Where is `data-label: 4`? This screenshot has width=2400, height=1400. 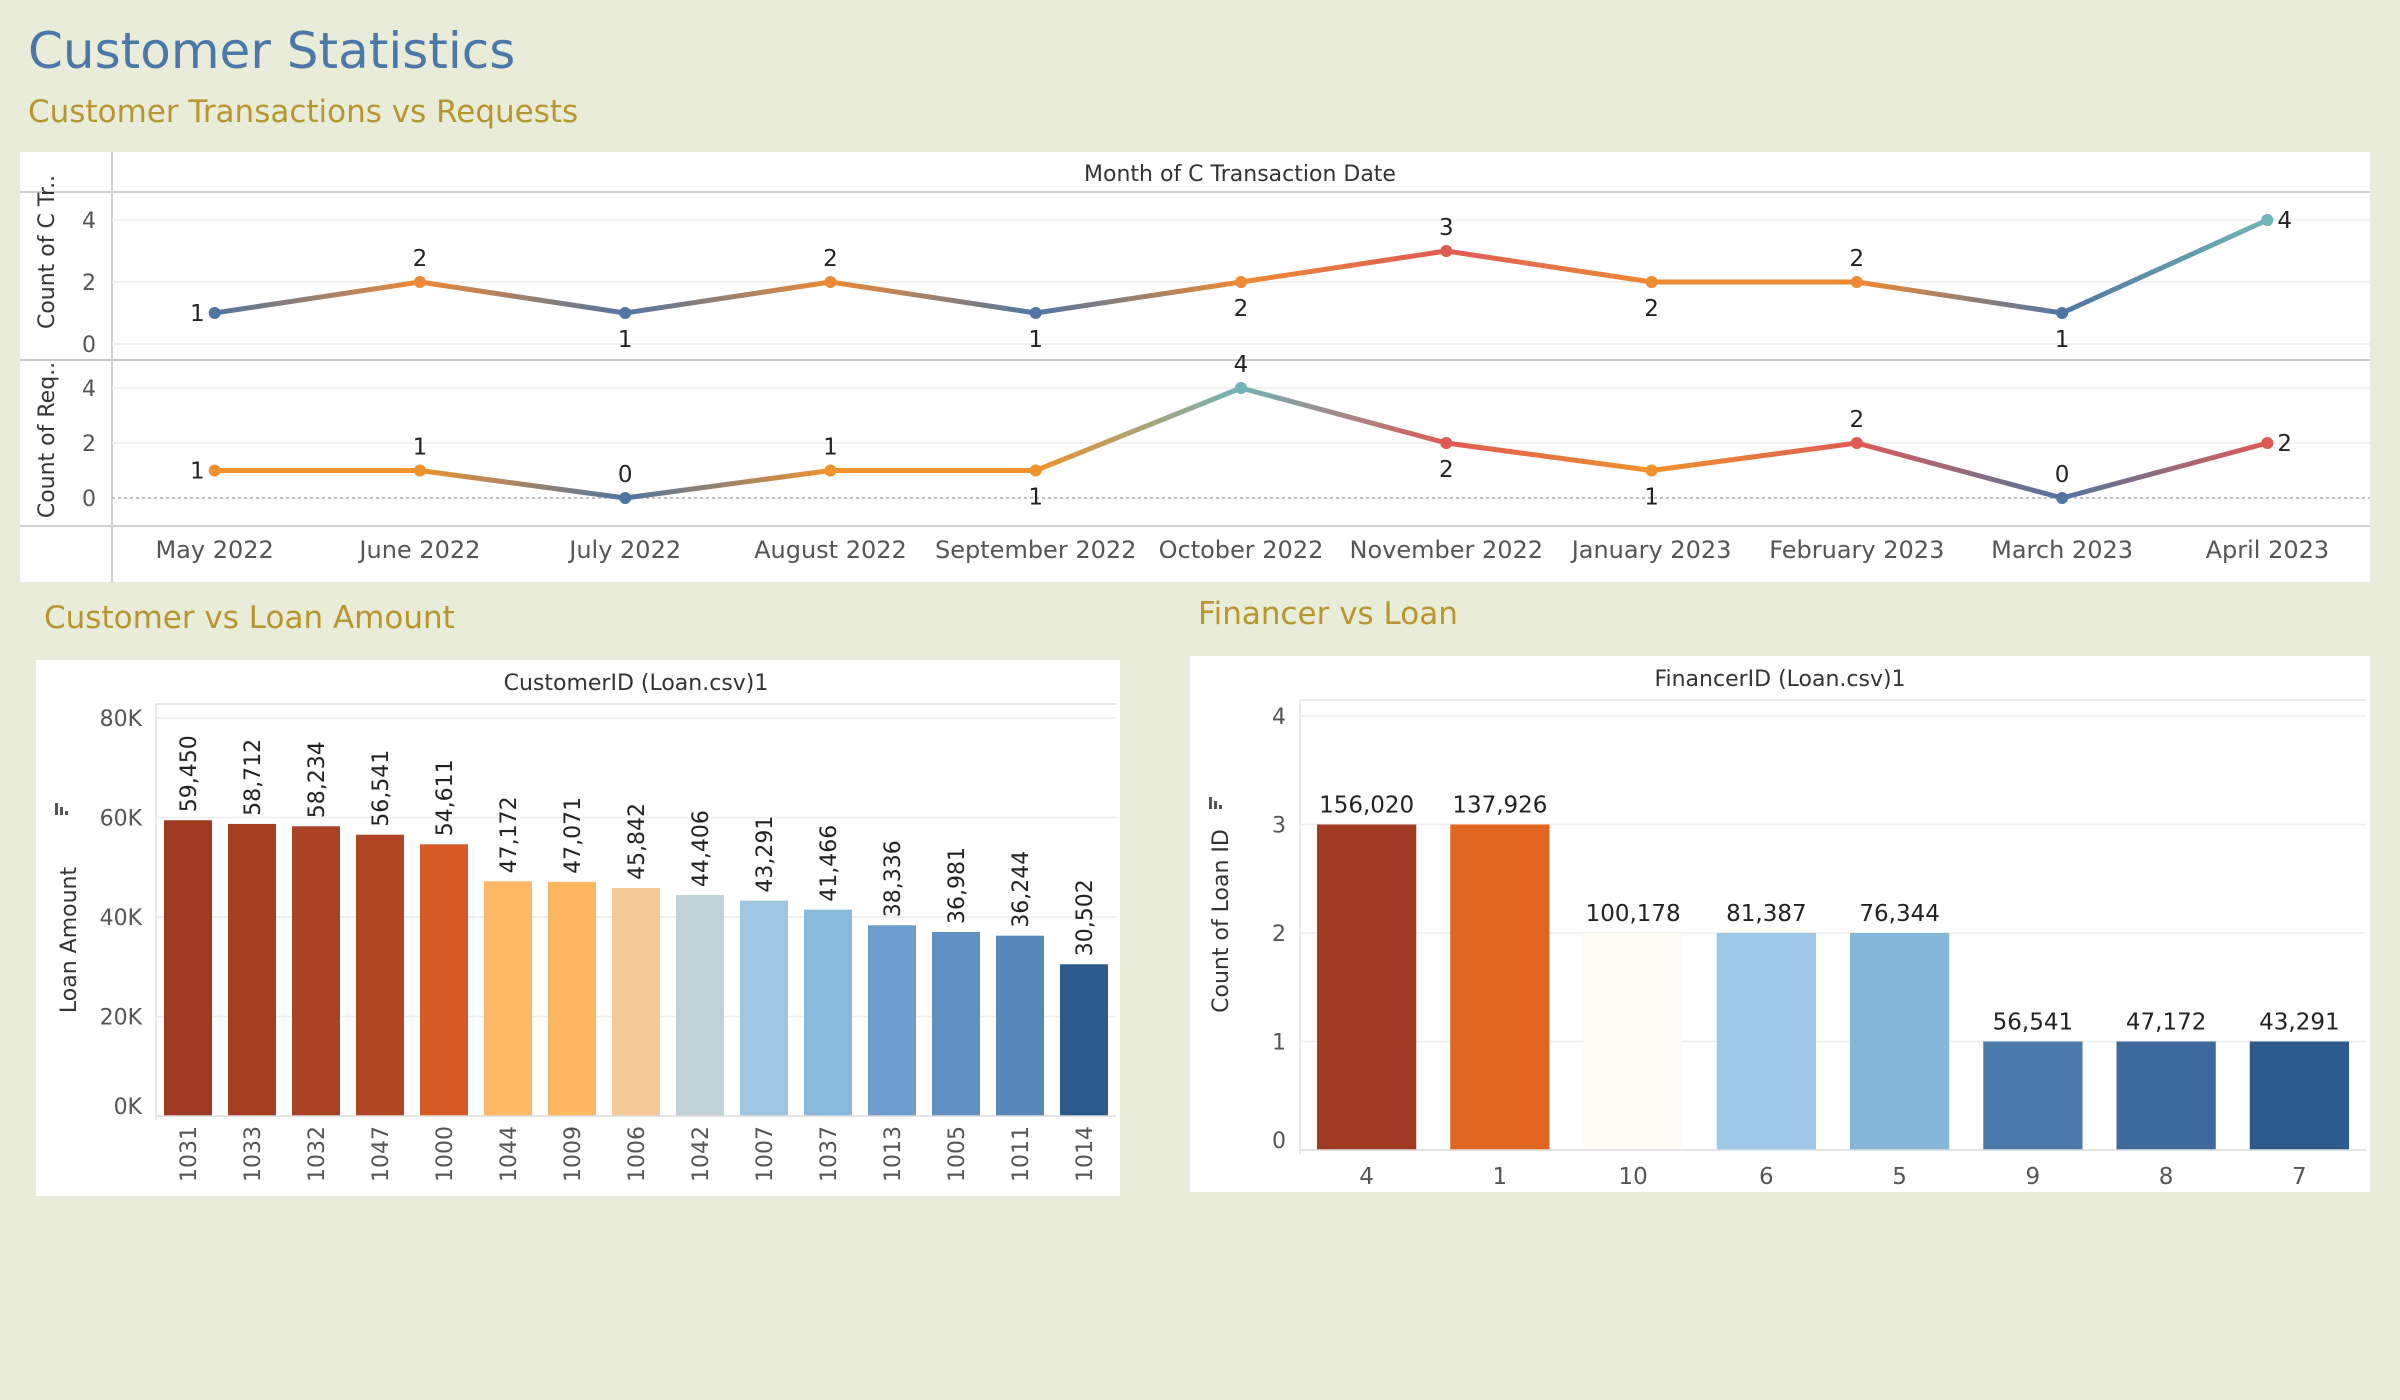 data-label: 4 is located at coordinates (1241, 365).